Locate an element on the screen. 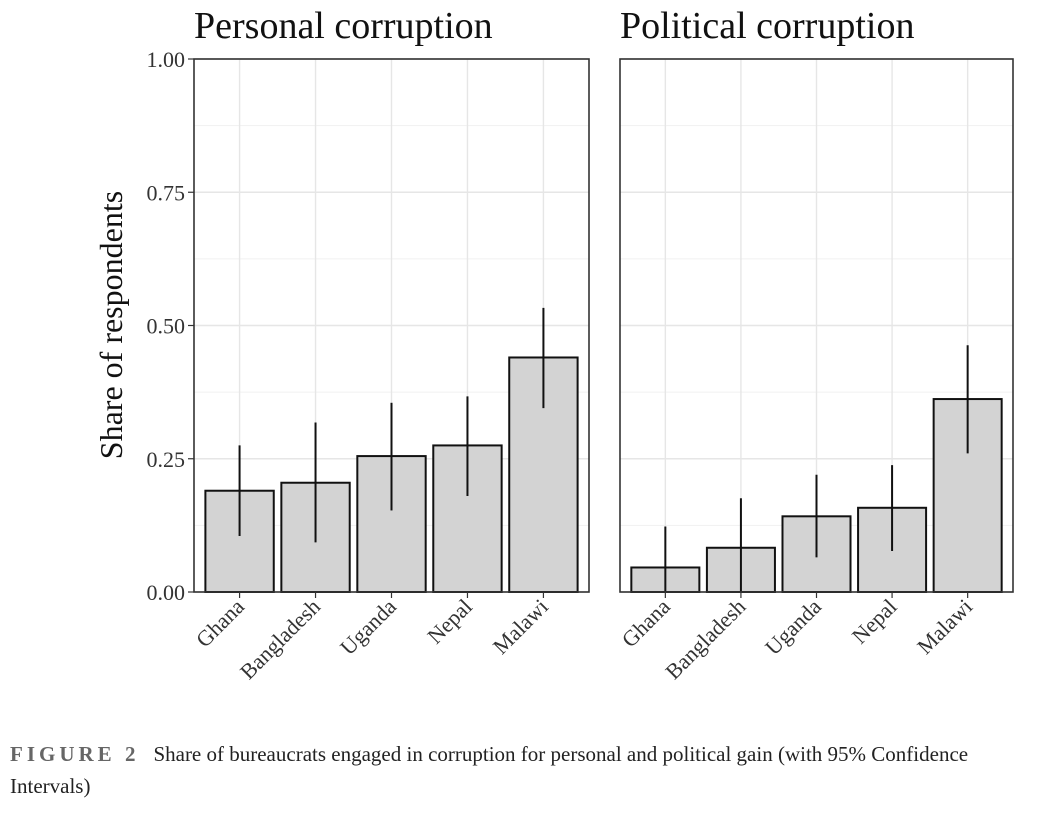  y-tick-label: 0.50 is located at coordinates (166, 326).